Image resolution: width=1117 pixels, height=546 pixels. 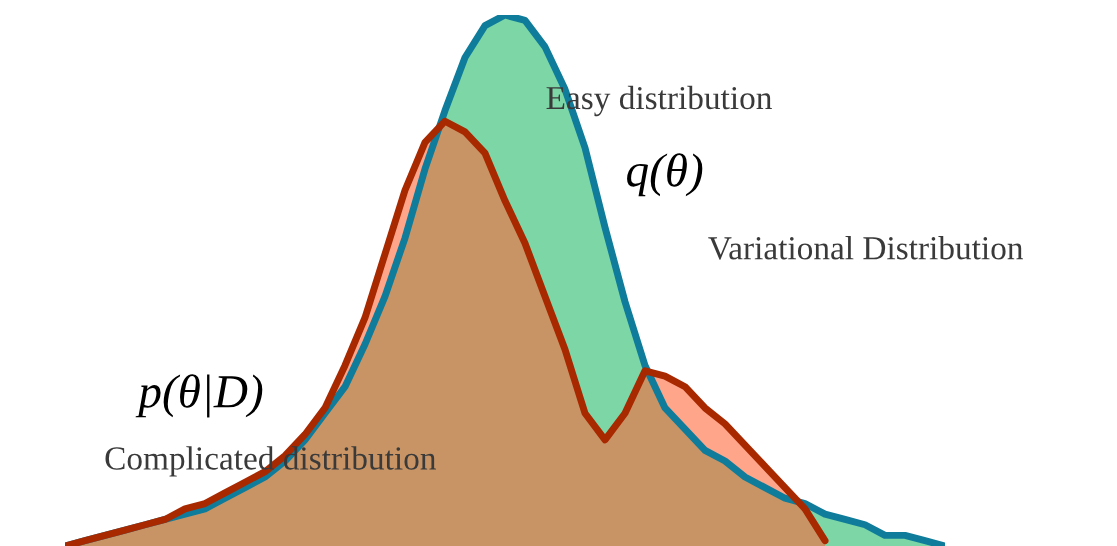 I want to click on annotation: q(θ), so click(x=665, y=175).